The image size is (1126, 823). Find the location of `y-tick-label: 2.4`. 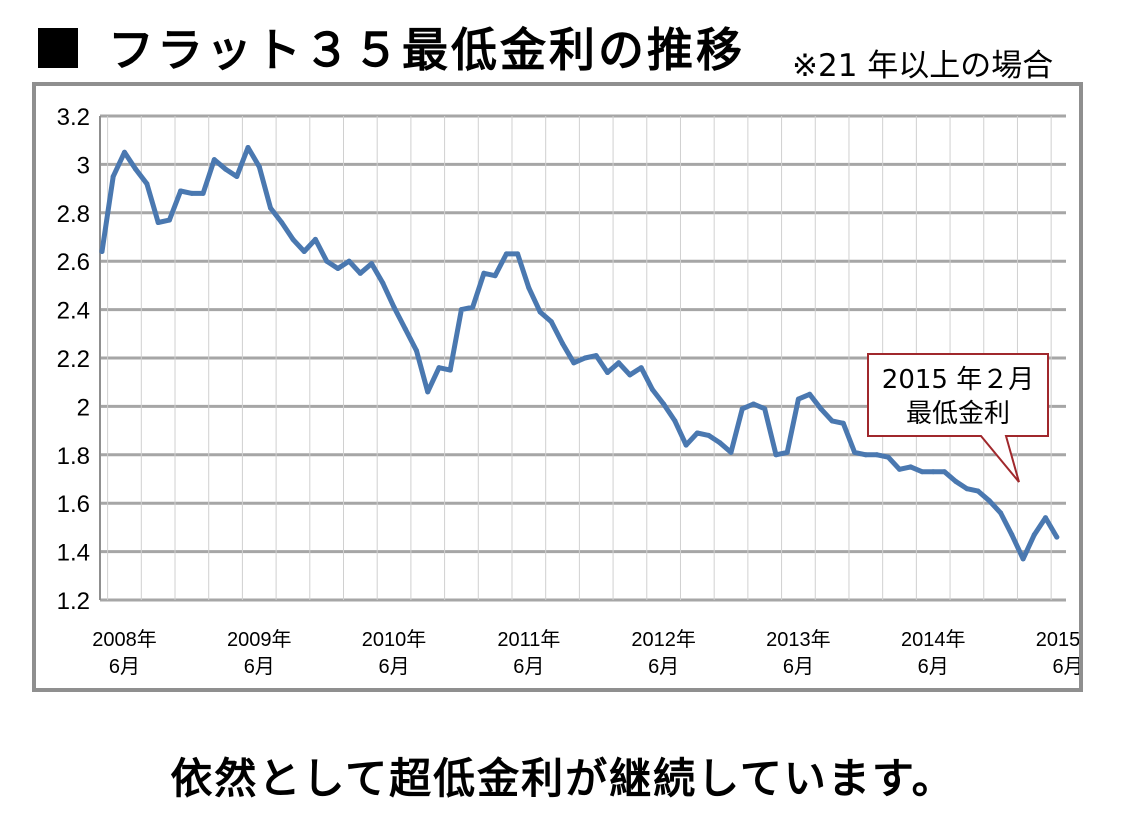

y-tick-label: 2.4 is located at coordinates (73, 311).